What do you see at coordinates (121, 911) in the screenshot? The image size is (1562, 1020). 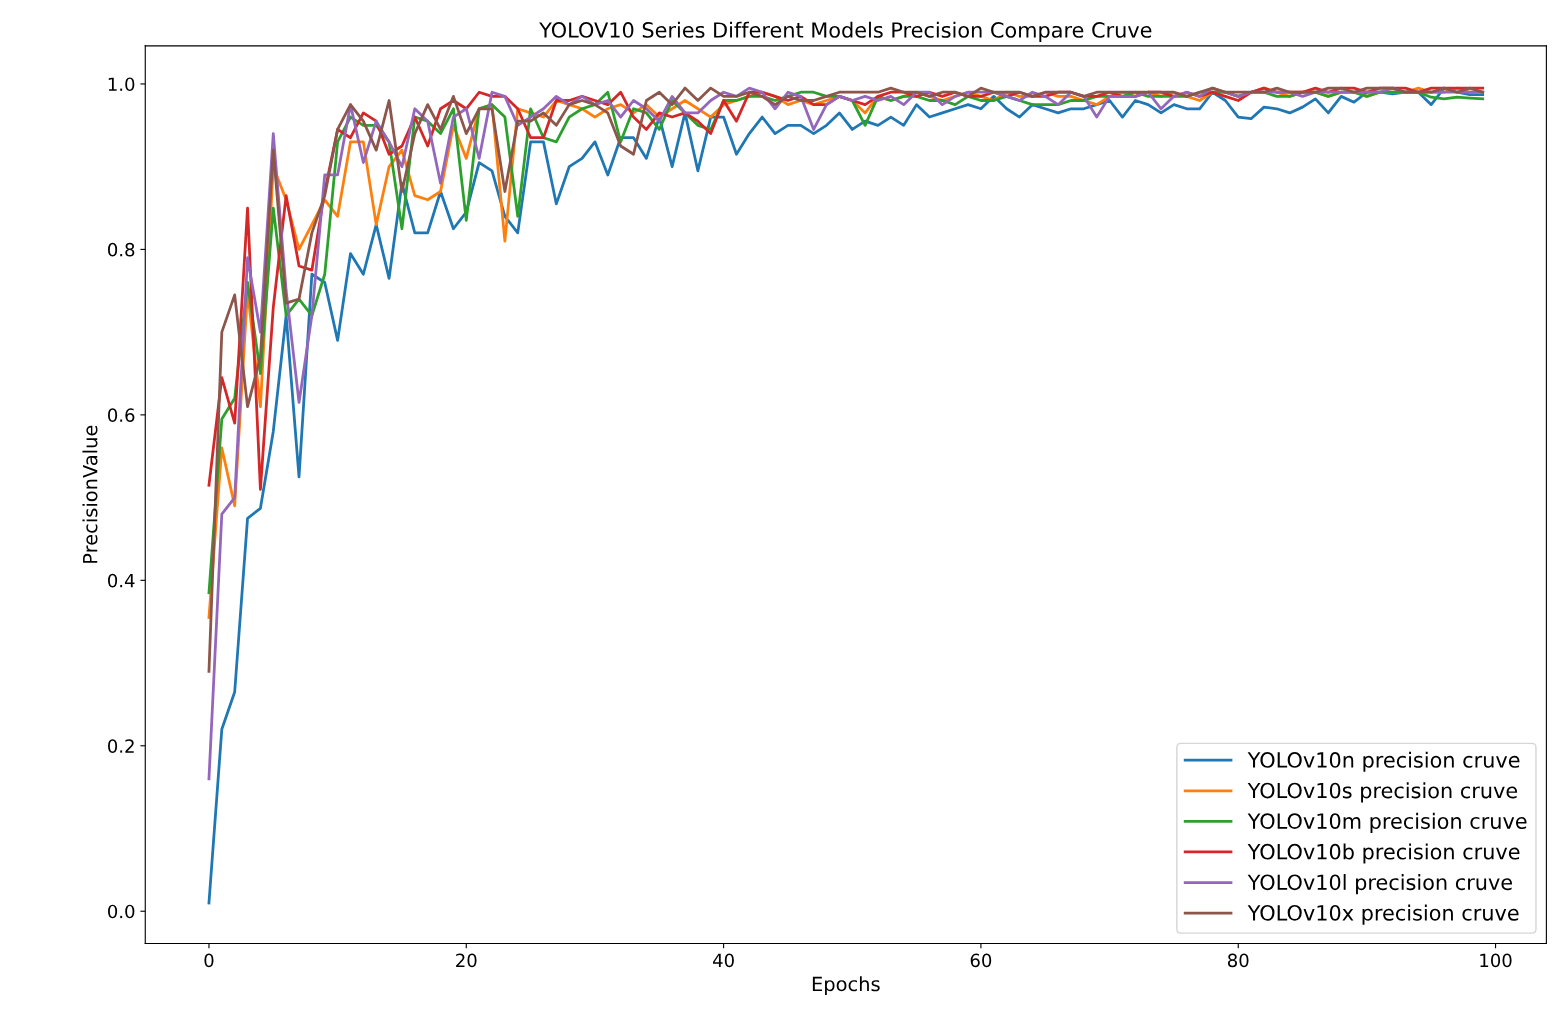 I see `y-tick-label: 0.0` at bounding box center [121, 911].